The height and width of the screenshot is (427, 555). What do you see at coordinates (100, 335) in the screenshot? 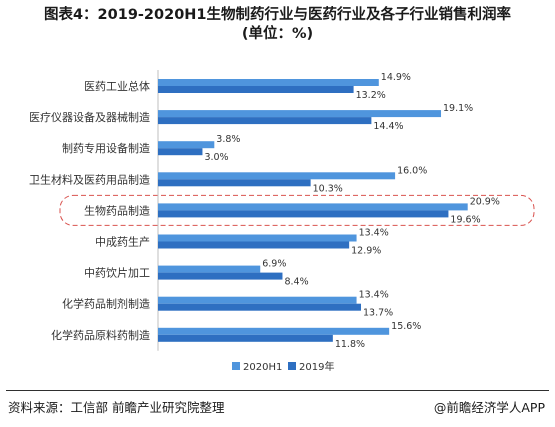
I see `category-label: 化学药品原料药制造` at bounding box center [100, 335].